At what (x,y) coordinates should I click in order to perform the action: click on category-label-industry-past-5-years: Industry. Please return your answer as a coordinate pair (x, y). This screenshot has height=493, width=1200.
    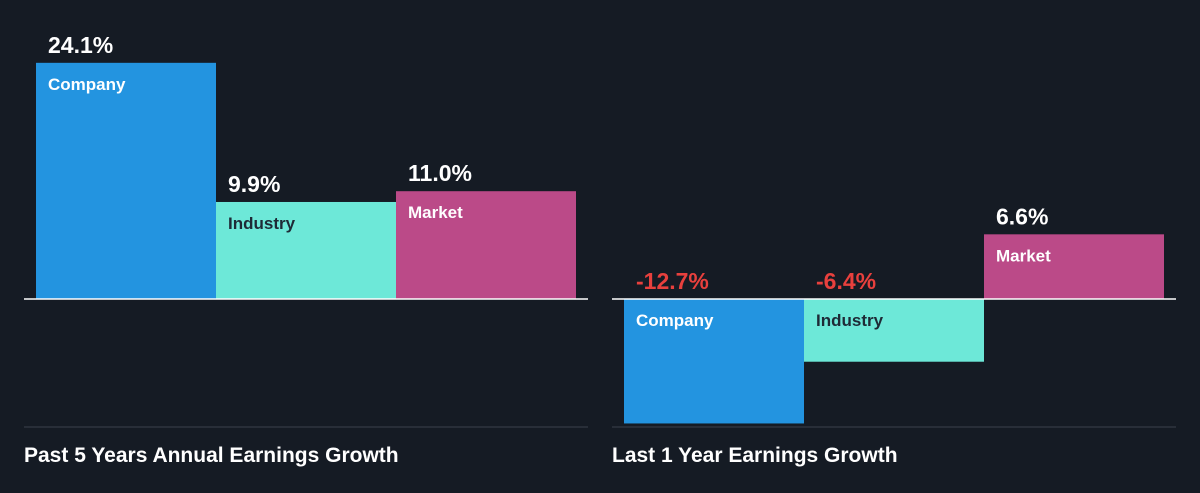
    Looking at the image, I should click on (262, 223).